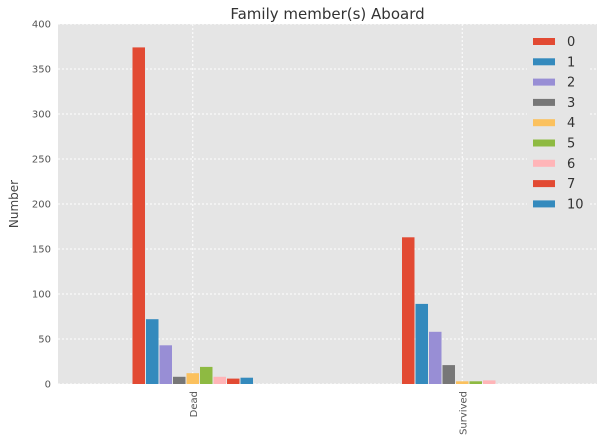 The width and height of the screenshot is (602, 447). What do you see at coordinates (14, 204) in the screenshot?
I see `y-axis-label: Number` at bounding box center [14, 204].